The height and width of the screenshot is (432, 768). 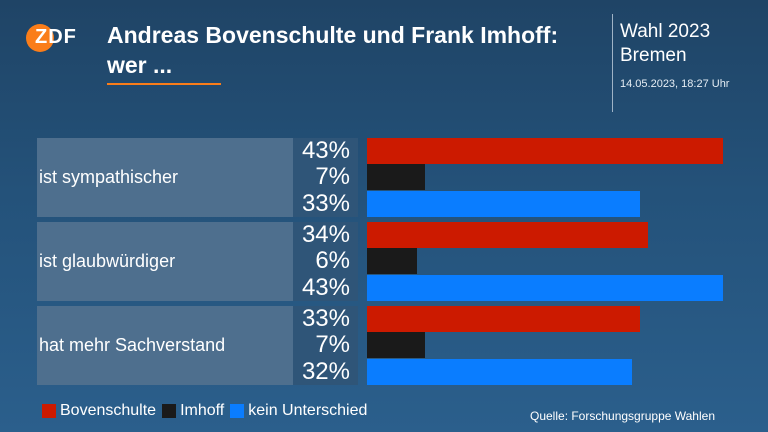 What do you see at coordinates (332, 260) in the screenshot?
I see `data-label: 6%` at bounding box center [332, 260].